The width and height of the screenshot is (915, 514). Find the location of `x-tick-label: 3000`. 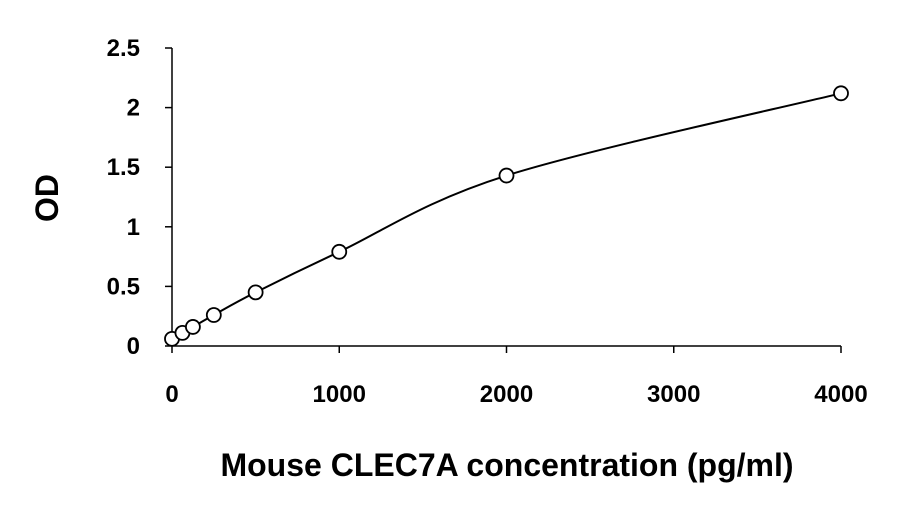

x-tick-label: 3000 is located at coordinates (673, 394).